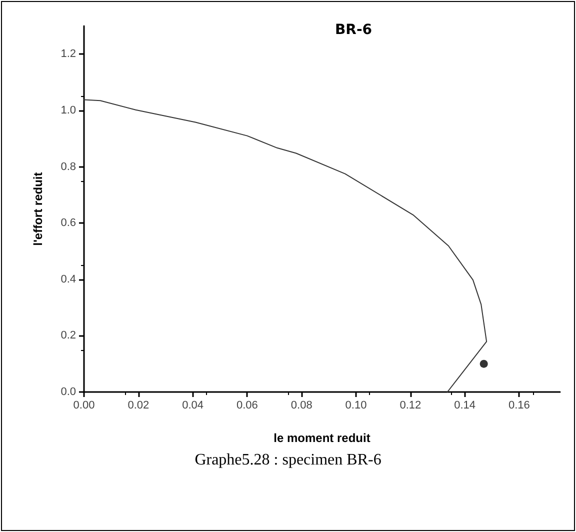  What do you see at coordinates (68, 279) in the screenshot?
I see `y-tick-label: 0.4` at bounding box center [68, 279].